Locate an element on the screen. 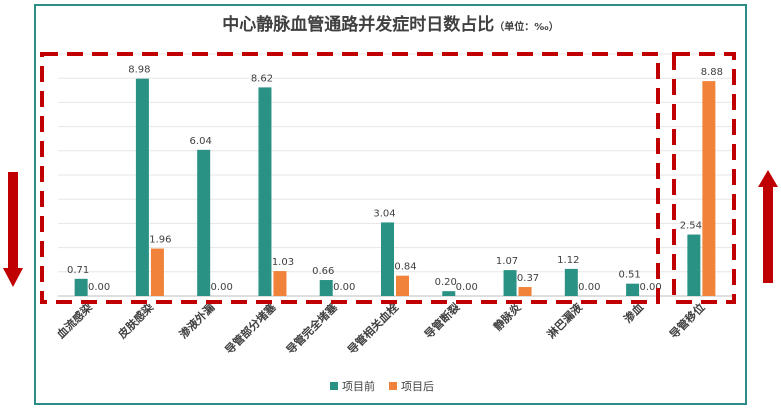  legend-swatch-before is located at coordinates (334, 386).